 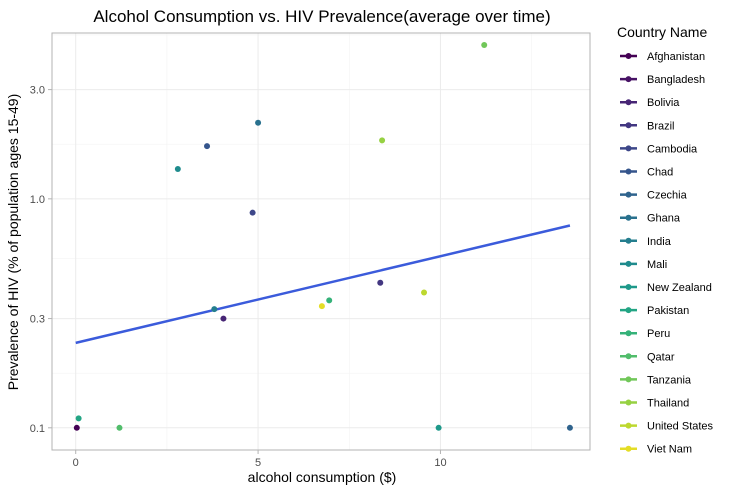 What do you see at coordinates (207, 146) in the screenshot?
I see `data-point-chad` at bounding box center [207, 146].